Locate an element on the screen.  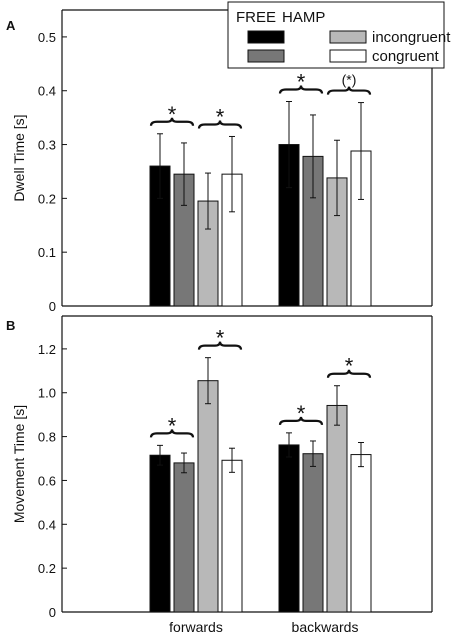
y-axis-label: Movement Time [s] is located at coordinates (19, 464).